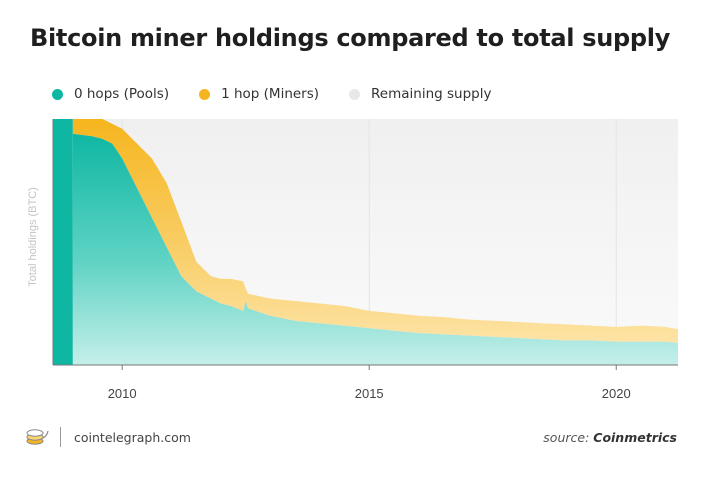 This screenshot has height=477, width=707. What do you see at coordinates (122, 393) in the screenshot?
I see `x-tick-label-2010: 2010` at bounding box center [122, 393].